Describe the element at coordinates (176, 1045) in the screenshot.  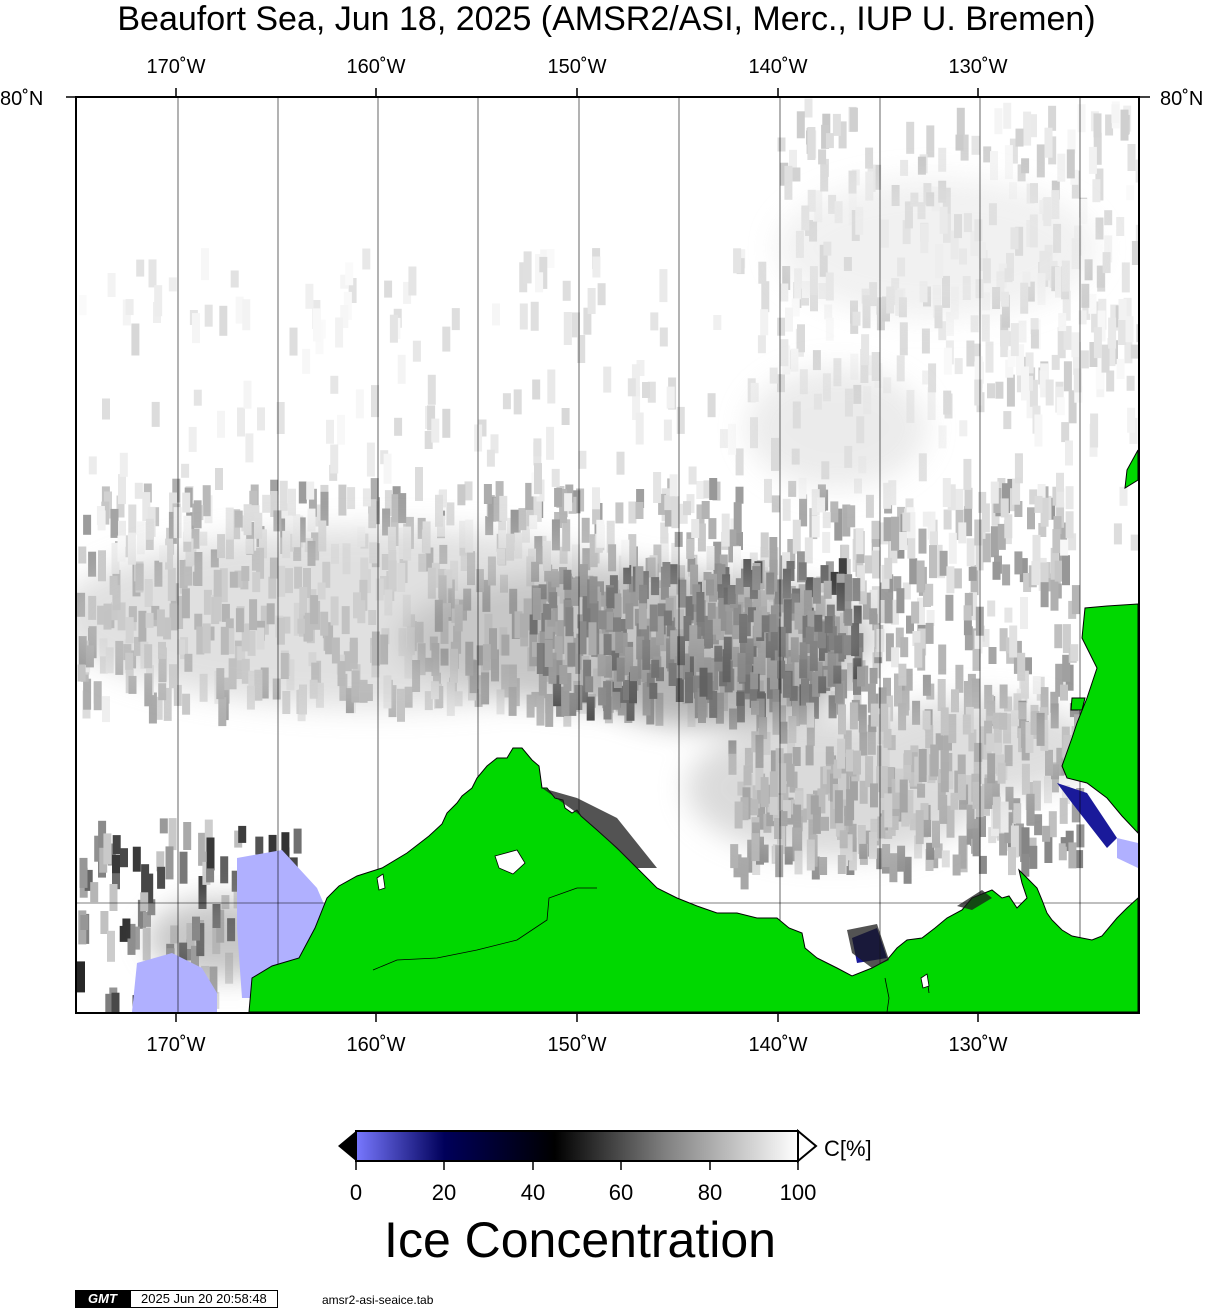
I see `lon-label-bottom-170w: 170˚W` at that location.